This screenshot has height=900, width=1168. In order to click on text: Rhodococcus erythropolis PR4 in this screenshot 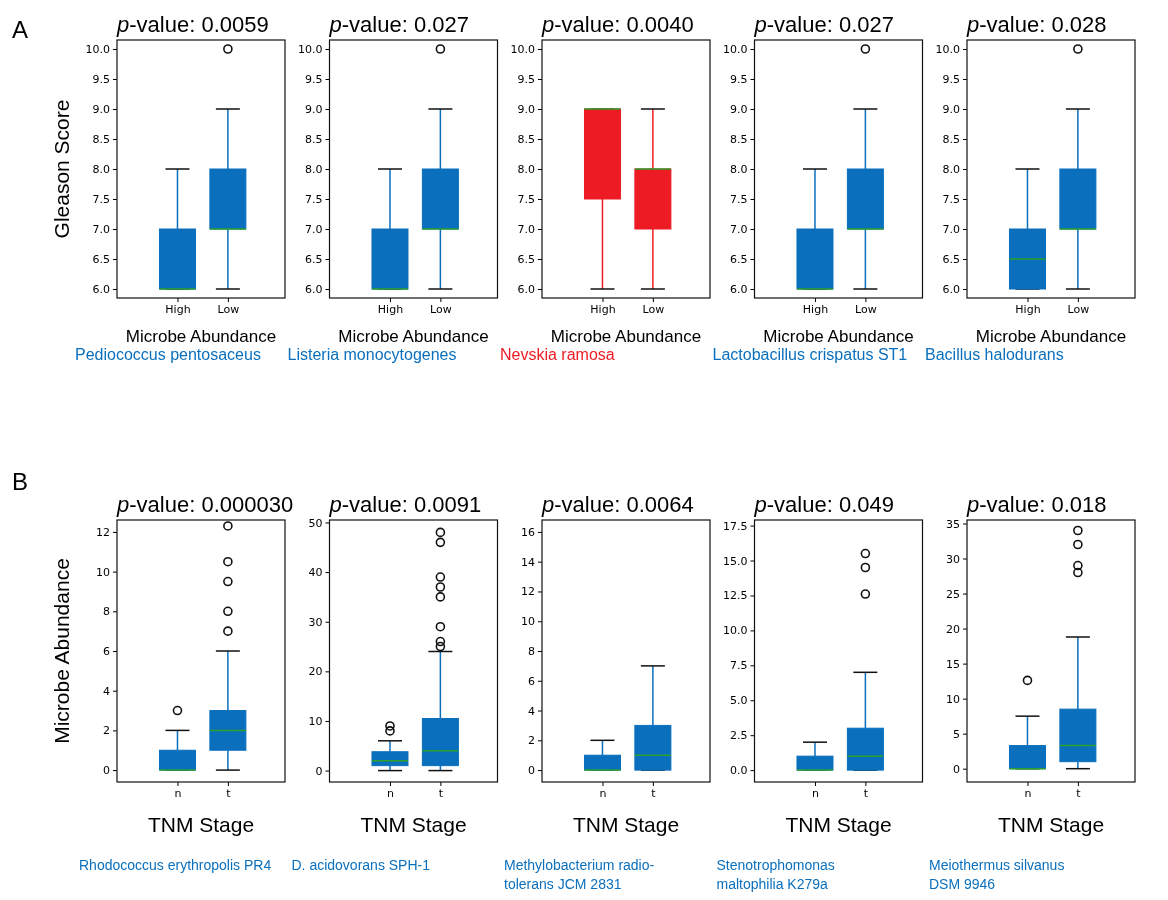, I will do `click(175, 865)`.